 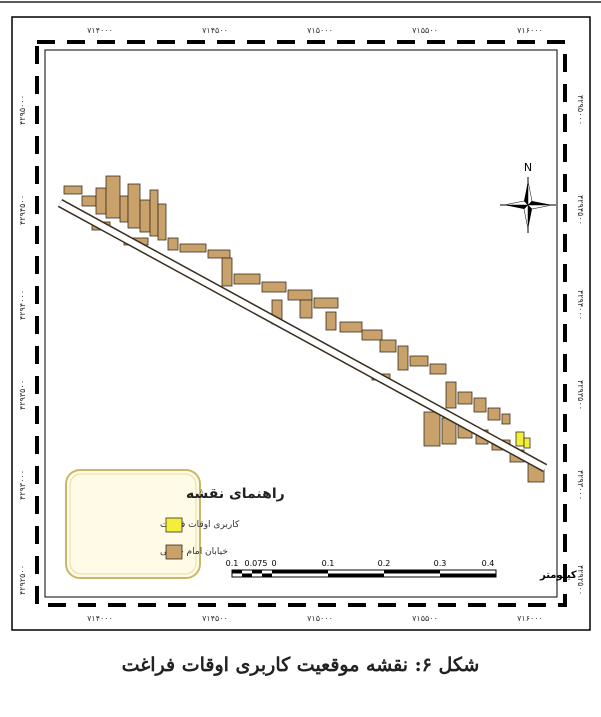 I want to click on x-tick-top: ۷۱۵۵۰۰, so click(x=425, y=30).